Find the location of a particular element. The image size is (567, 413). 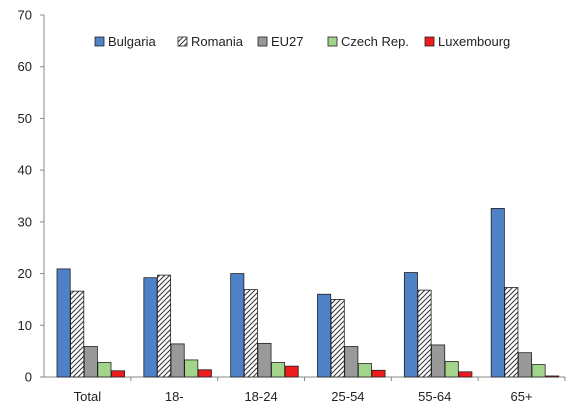

y-tick-label: 60 is located at coordinates (25, 66).